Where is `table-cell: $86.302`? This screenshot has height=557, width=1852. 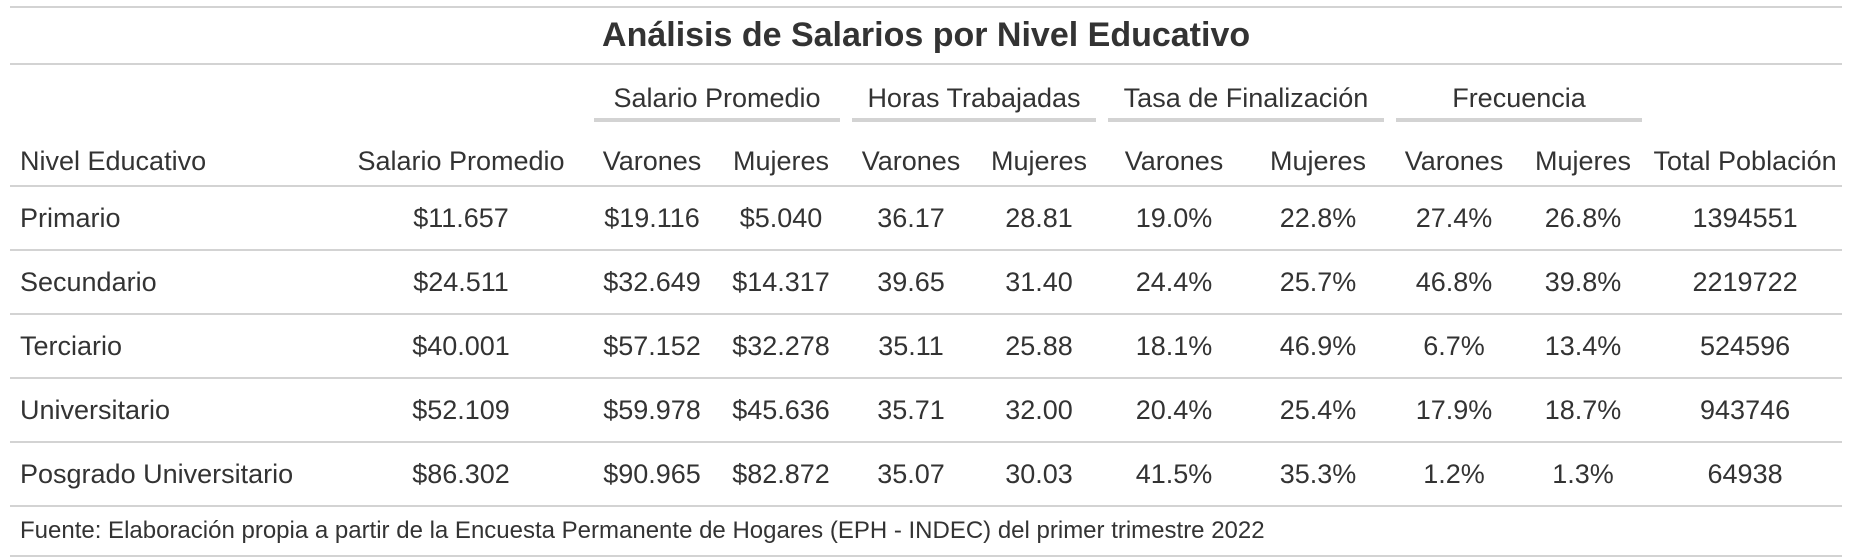 table-cell: $86.302 is located at coordinates (461, 474).